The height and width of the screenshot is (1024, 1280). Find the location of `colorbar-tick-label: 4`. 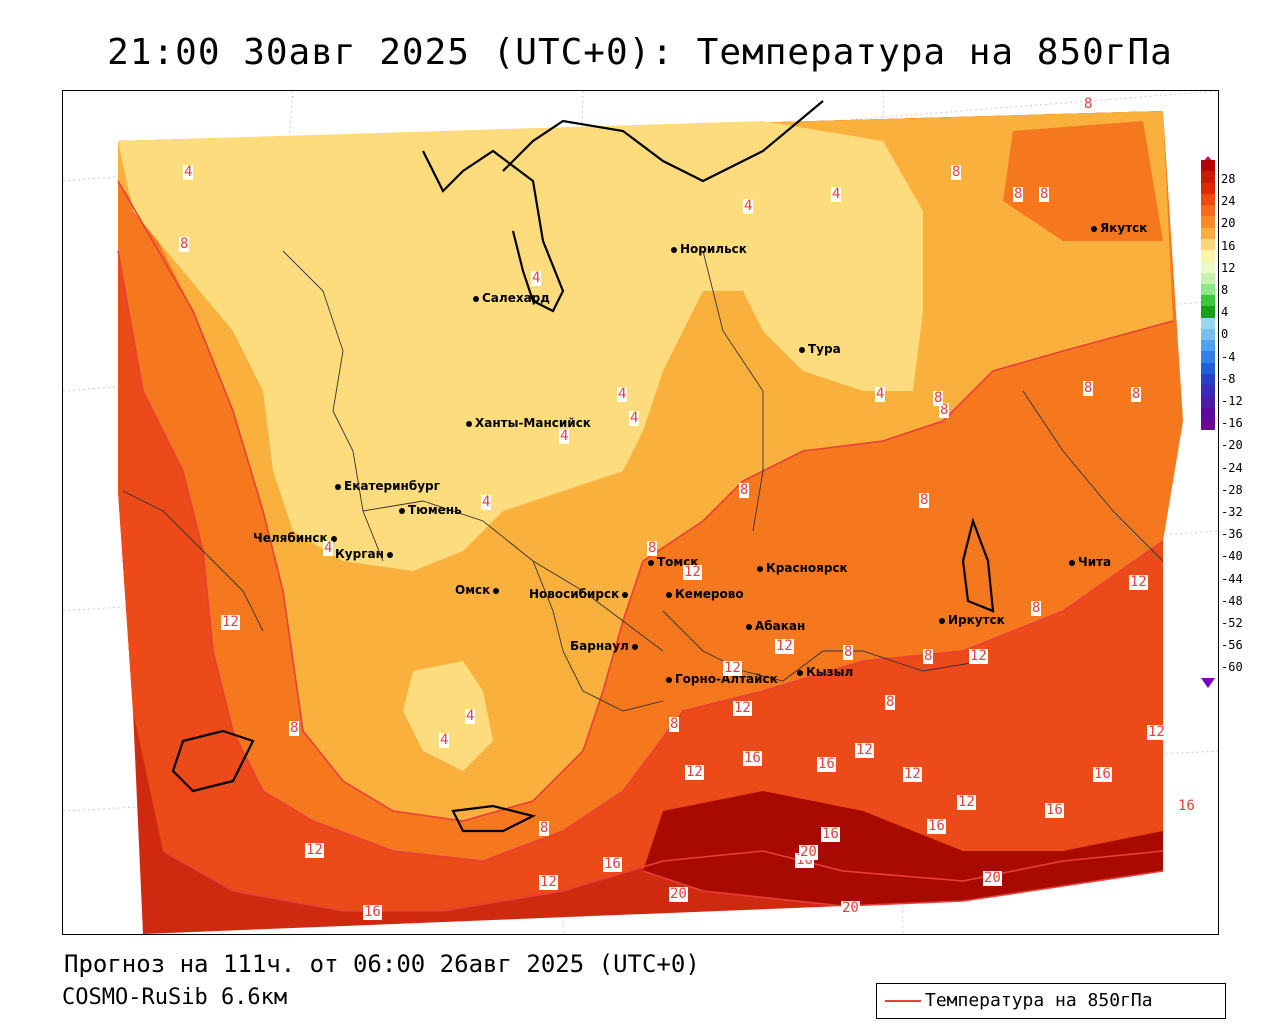

colorbar-tick-label: 4 is located at coordinates (1225, 312).